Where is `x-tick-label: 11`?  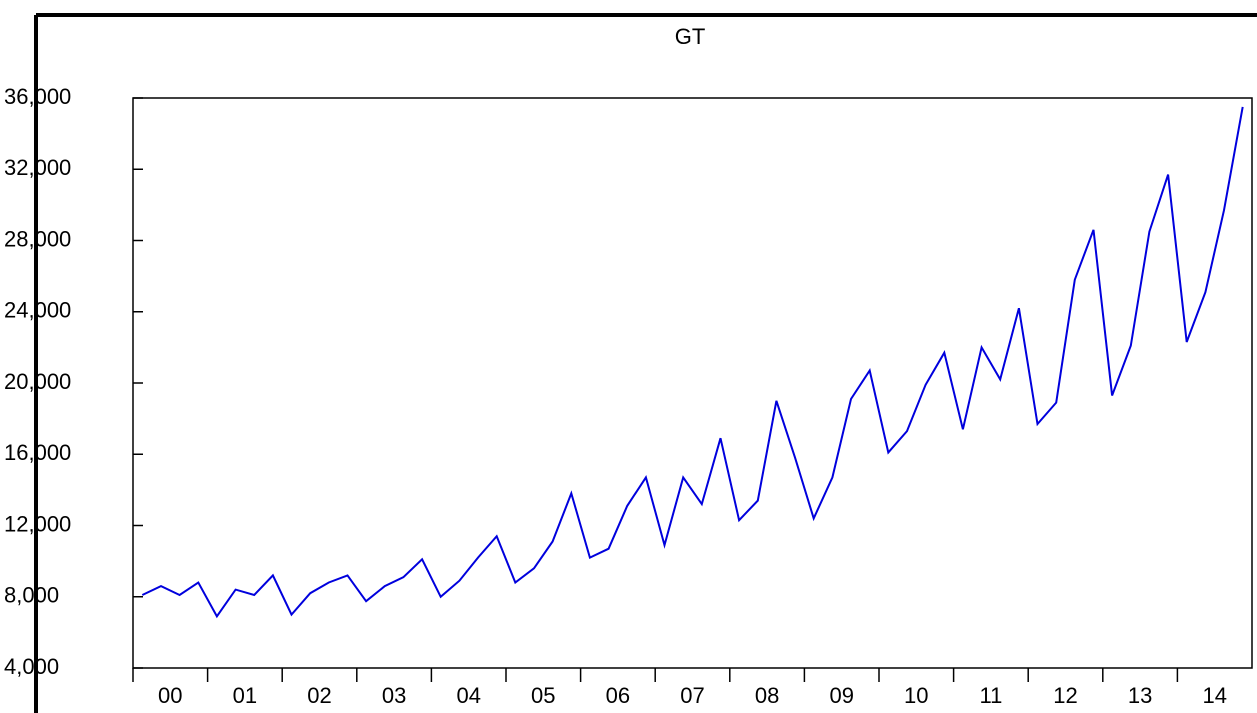
x-tick-label: 11 is located at coordinates (990, 695).